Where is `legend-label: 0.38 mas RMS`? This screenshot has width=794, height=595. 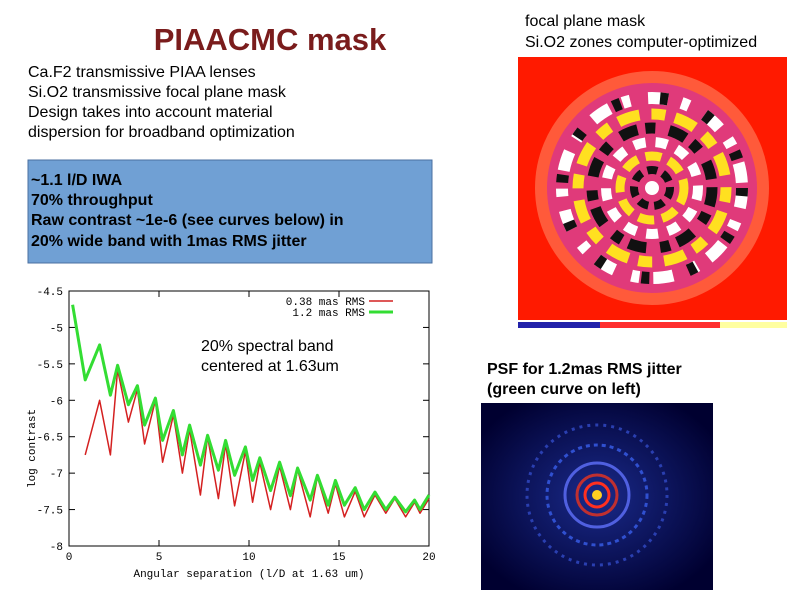 legend-label: 0.38 mas RMS is located at coordinates (326, 303).